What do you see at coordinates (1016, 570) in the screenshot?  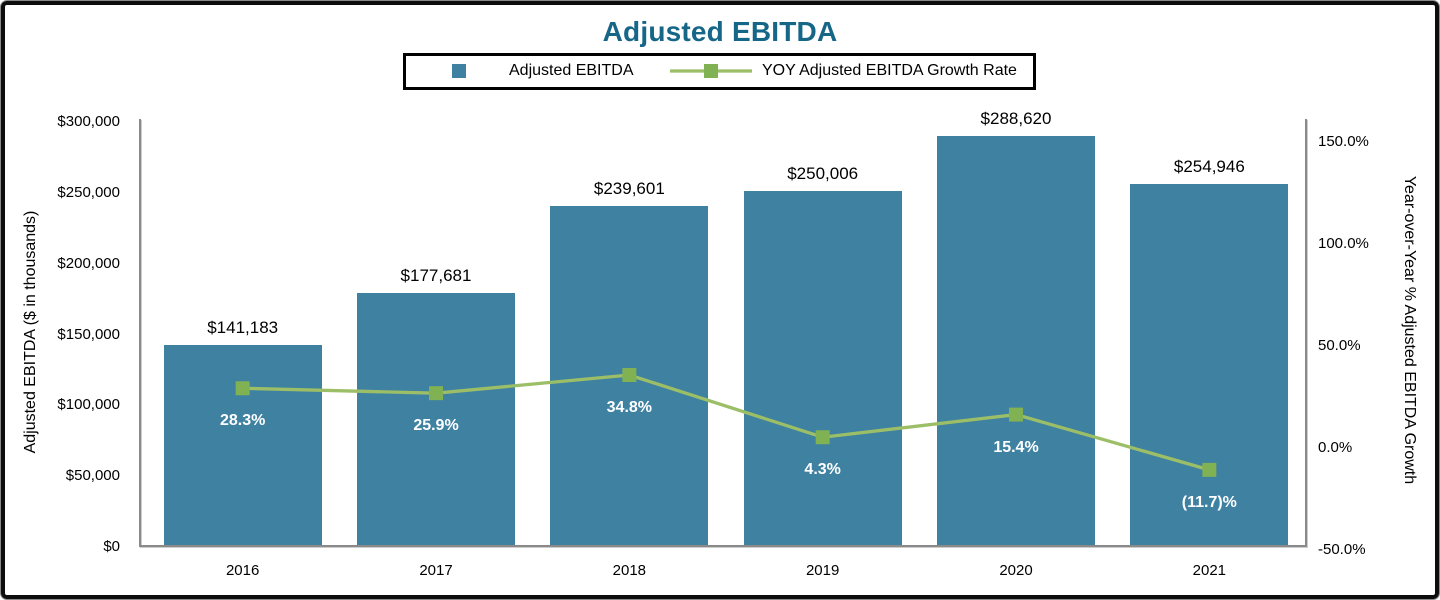 I see `x-tick-label-2020: 2020` at bounding box center [1016, 570].